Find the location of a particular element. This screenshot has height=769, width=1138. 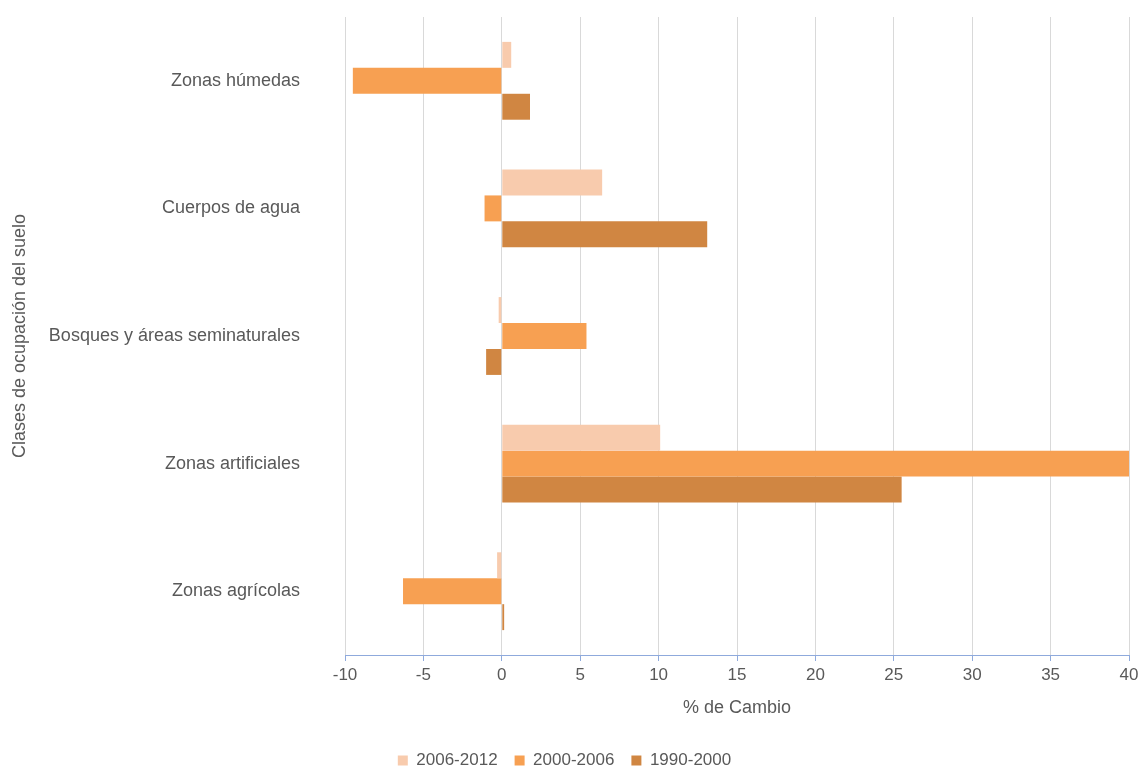

x-tick-label: 15 is located at coordinates (737, 674).